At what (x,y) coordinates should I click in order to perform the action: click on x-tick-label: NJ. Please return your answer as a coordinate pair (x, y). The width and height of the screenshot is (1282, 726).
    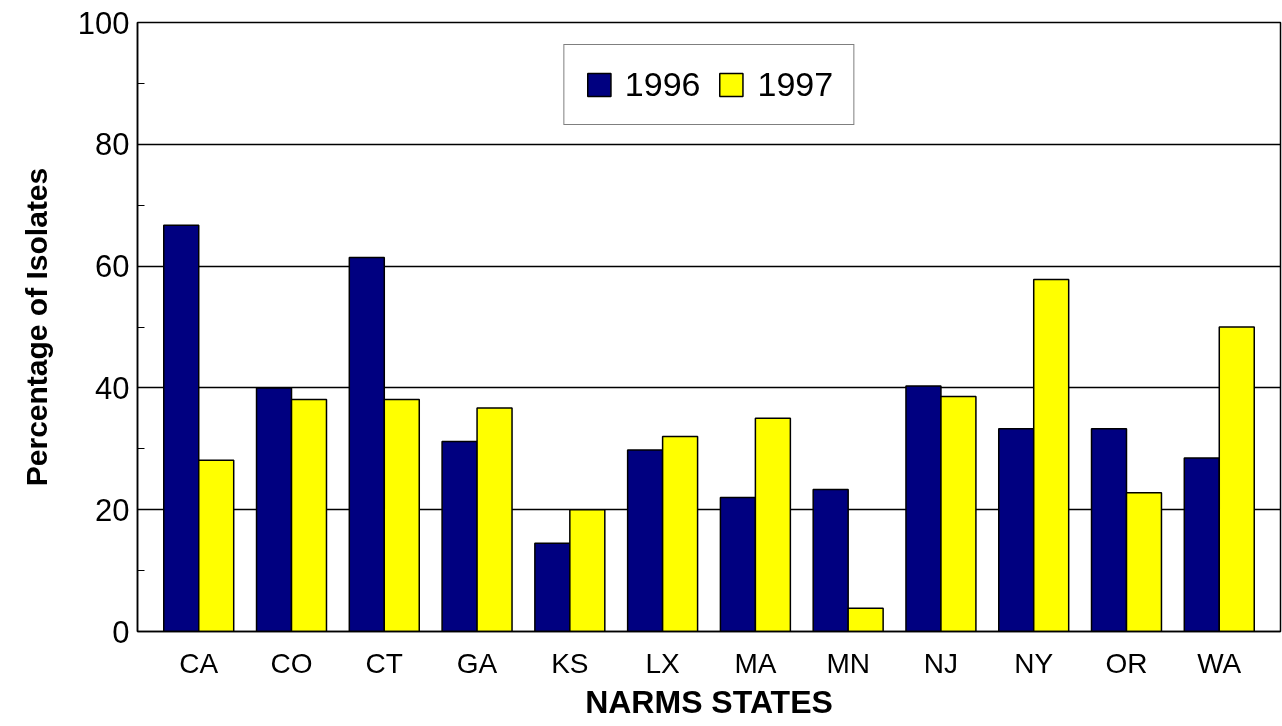
    Looking at the image, I should click on (941, 663).